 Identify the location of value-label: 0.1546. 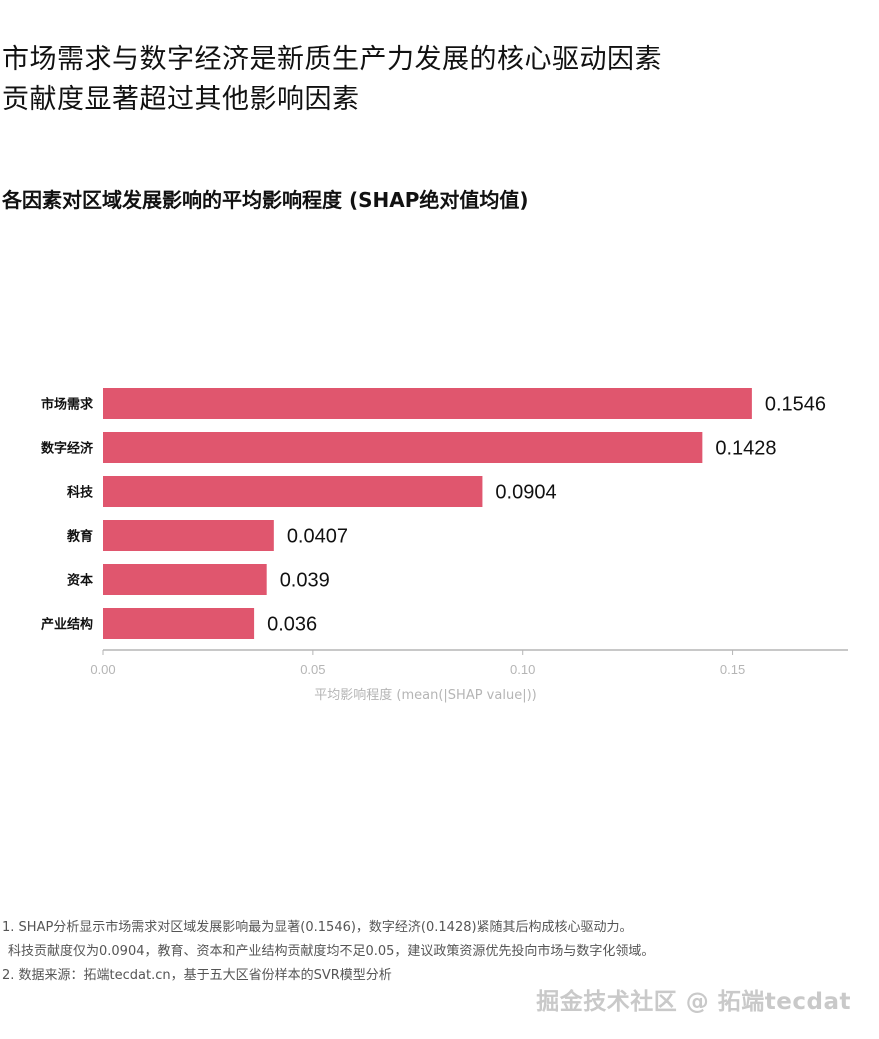
(795, 405).